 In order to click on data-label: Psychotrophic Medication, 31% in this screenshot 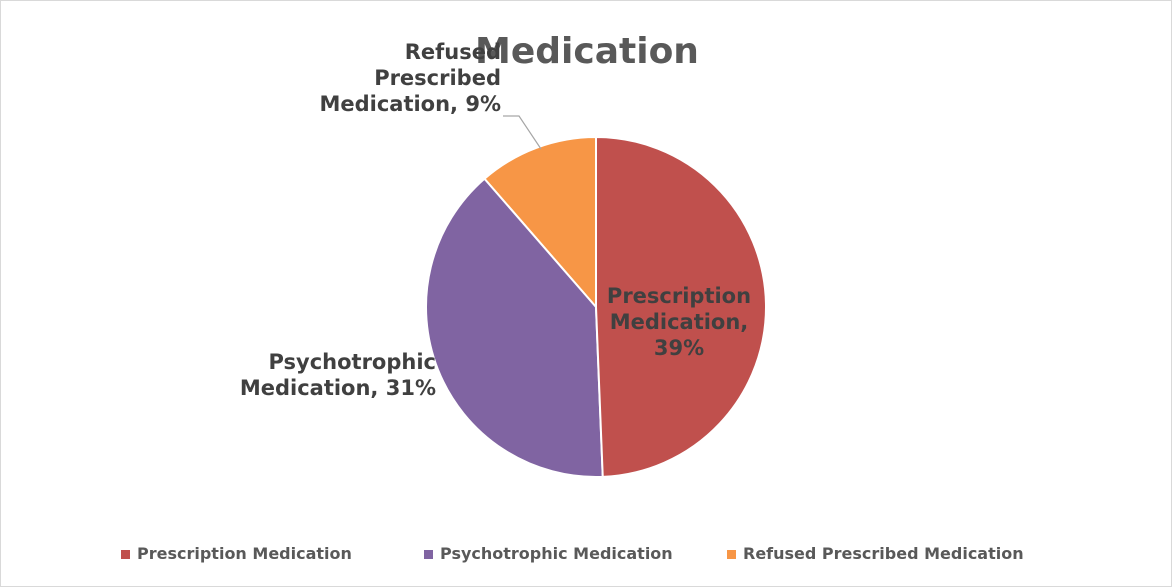, I will do `click(337, 375)`.